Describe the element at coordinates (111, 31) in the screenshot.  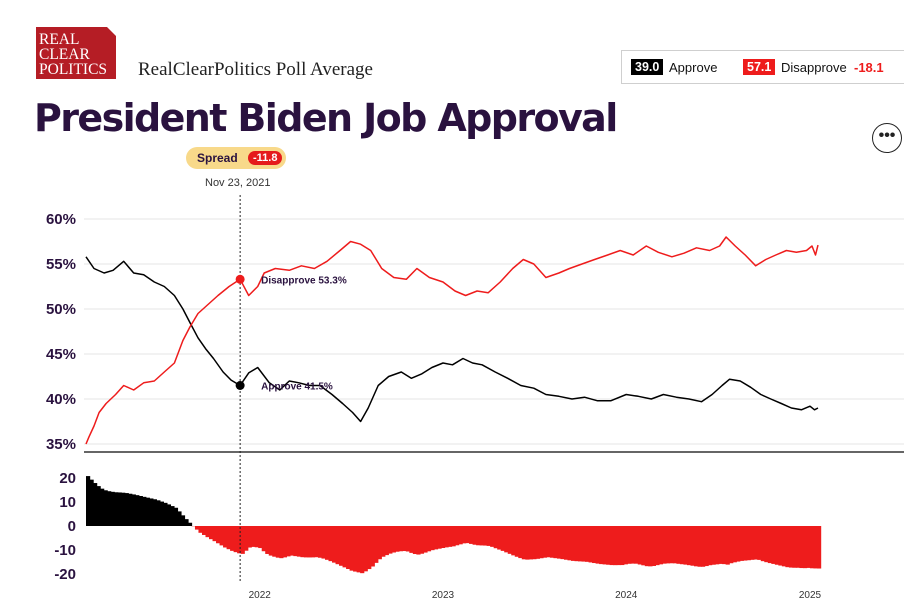
I see `logo-corner` at that location.